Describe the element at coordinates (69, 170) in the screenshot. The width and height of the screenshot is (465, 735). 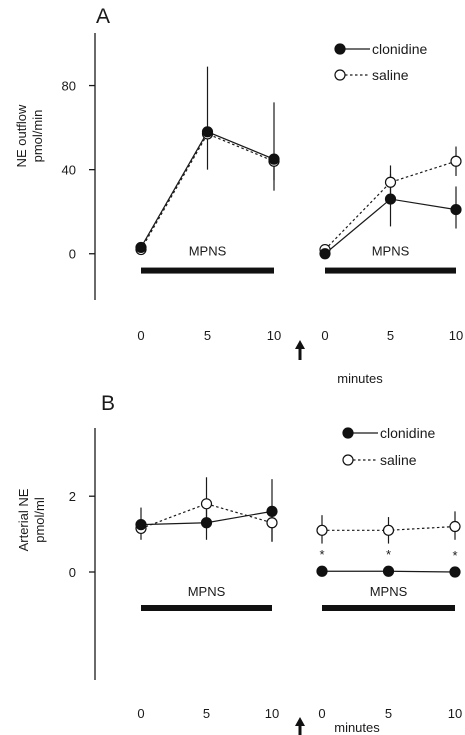
I see `y-tick-label: 40` at that location.